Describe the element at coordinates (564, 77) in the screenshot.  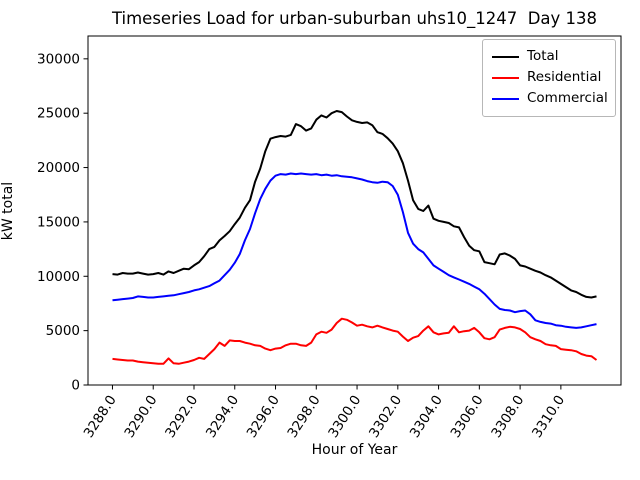
I see `legend-item-label: Residential` at that location.